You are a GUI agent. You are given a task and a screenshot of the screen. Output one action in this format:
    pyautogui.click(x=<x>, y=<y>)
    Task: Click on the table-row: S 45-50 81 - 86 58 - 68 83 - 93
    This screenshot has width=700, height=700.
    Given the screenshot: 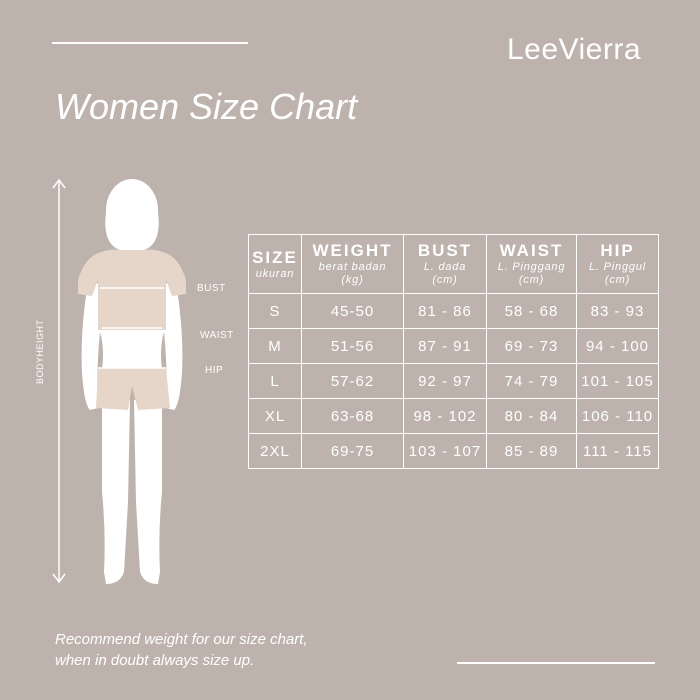 What is the action you would take?
    pyautogui.click(x=453, y=311)
    